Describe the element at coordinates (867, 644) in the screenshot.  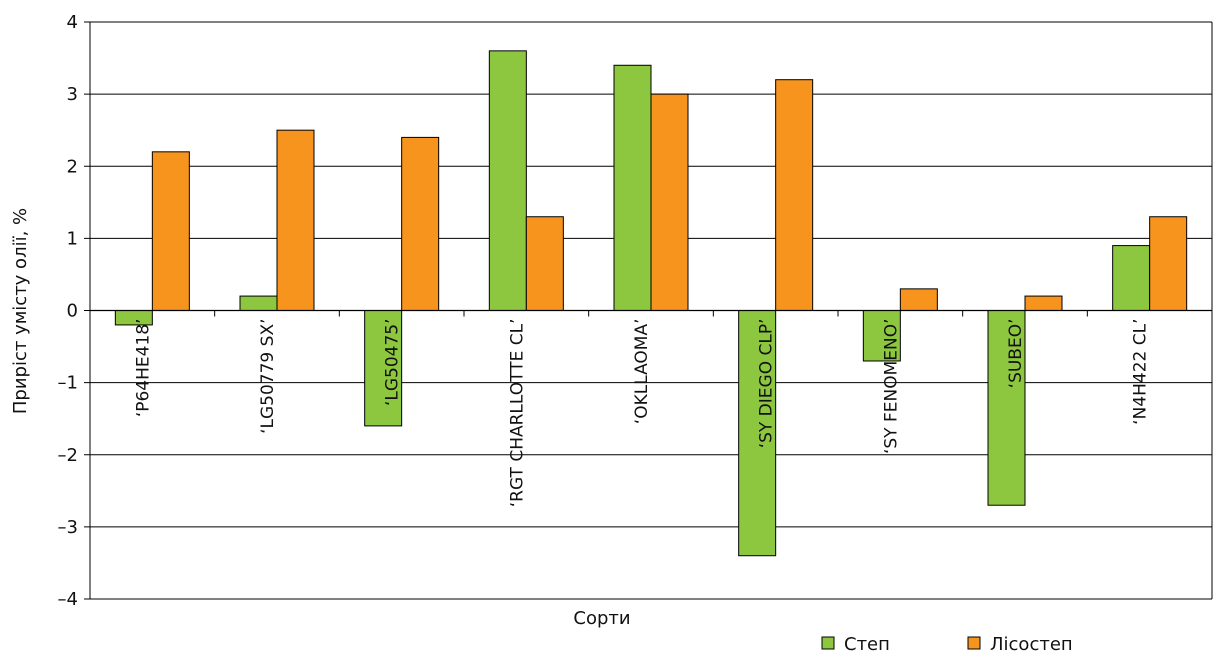
I see `legend-label-step: Степ` at that location.